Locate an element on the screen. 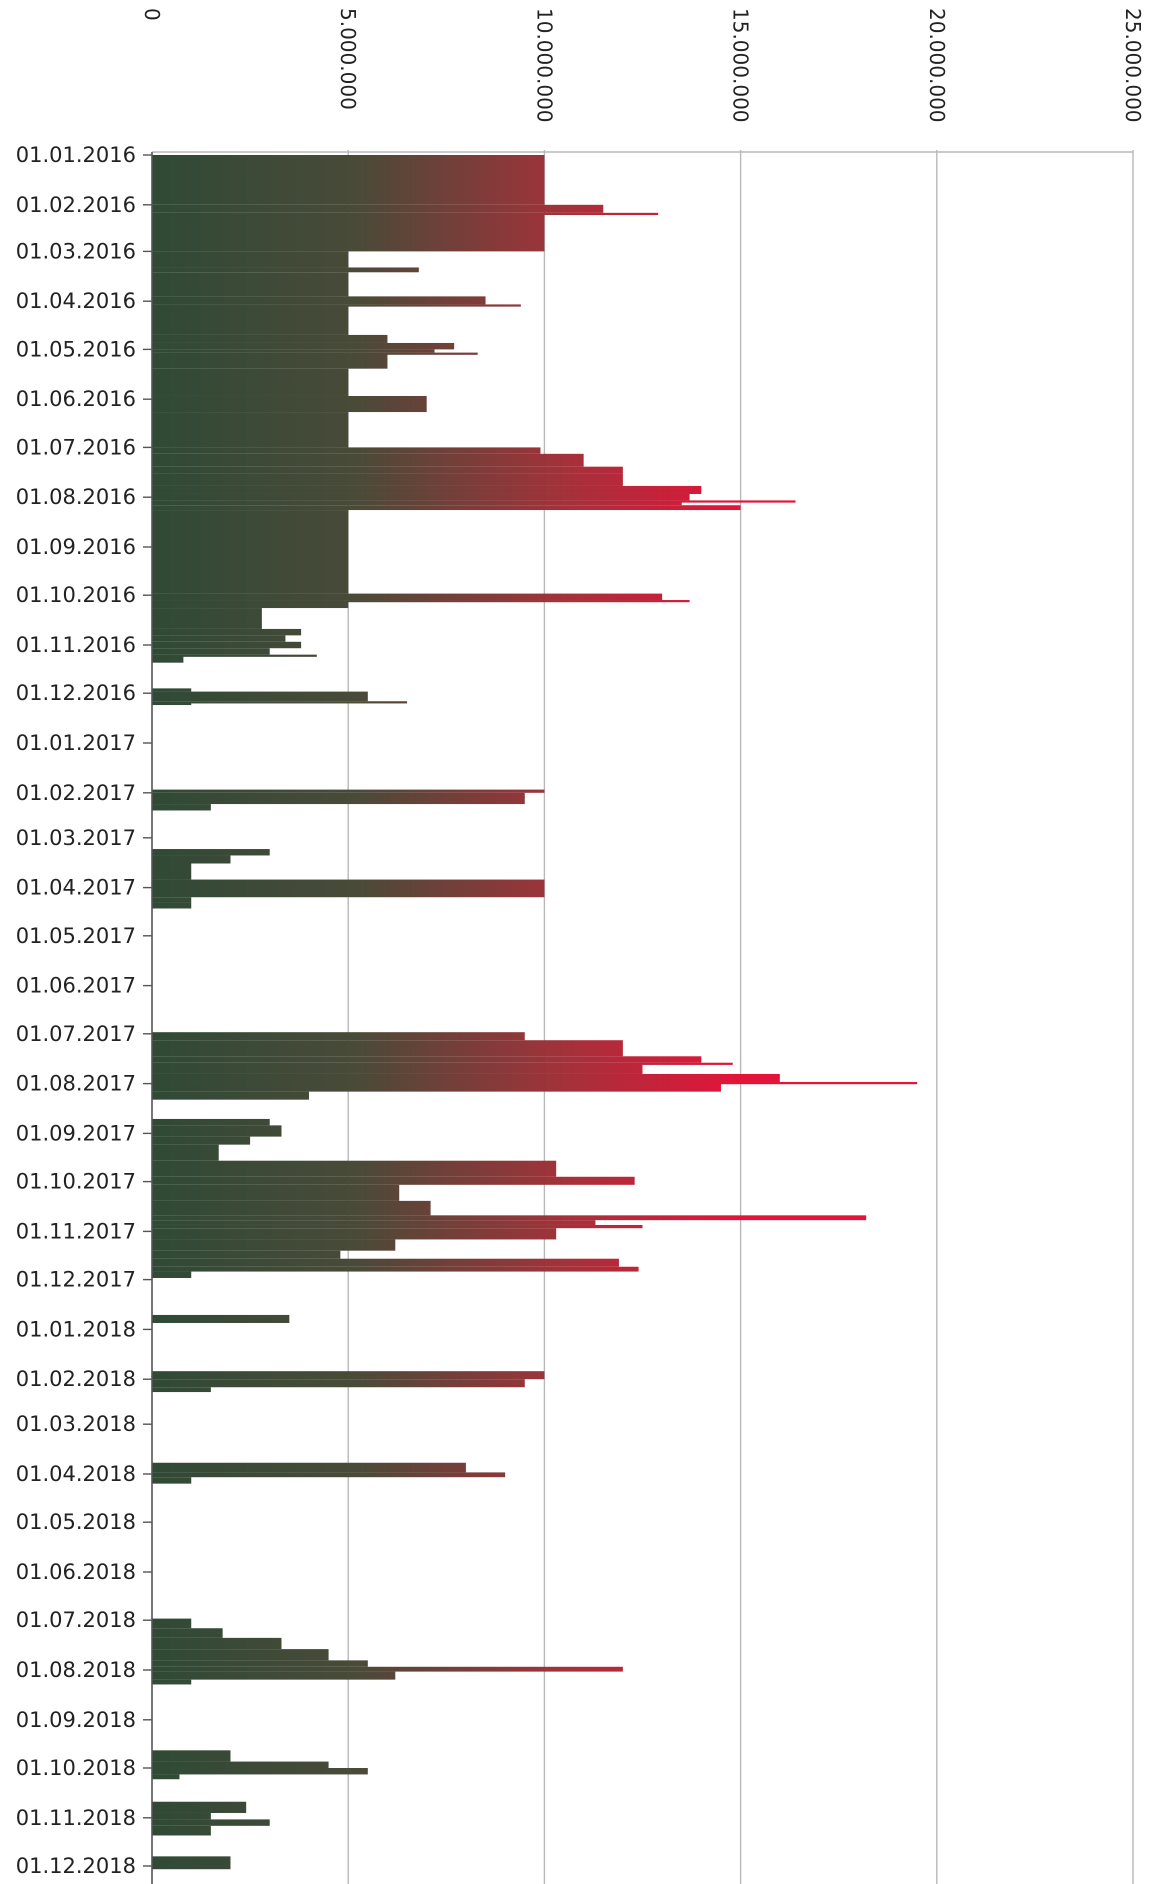  y-tick-label: 01.08.2016 is located at coordinates (76, 497).